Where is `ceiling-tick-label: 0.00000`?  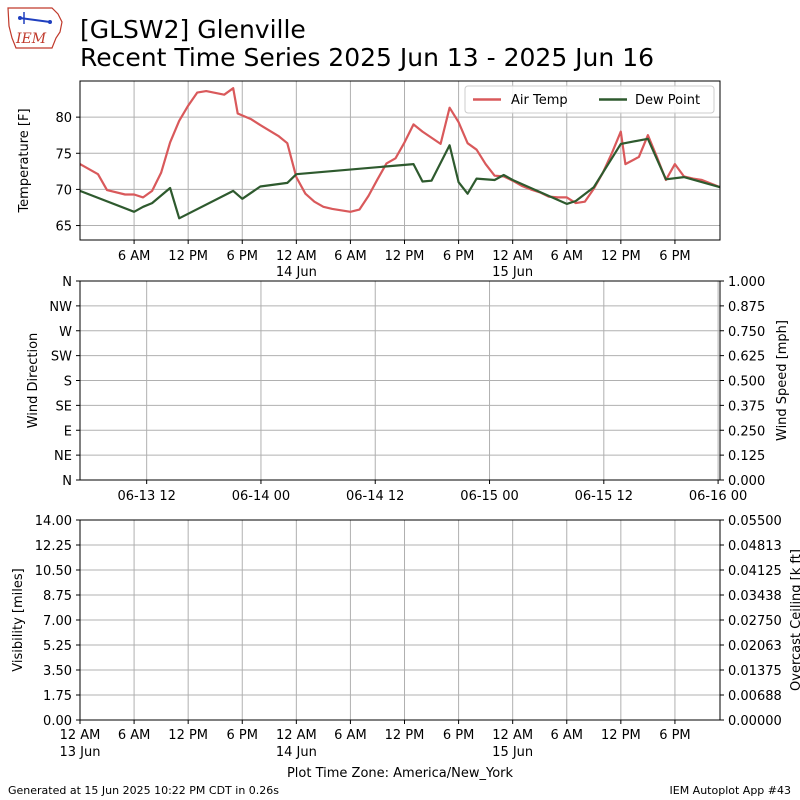 ceiling-tick-label: 0.00000 is located at coordinates (755, 721).